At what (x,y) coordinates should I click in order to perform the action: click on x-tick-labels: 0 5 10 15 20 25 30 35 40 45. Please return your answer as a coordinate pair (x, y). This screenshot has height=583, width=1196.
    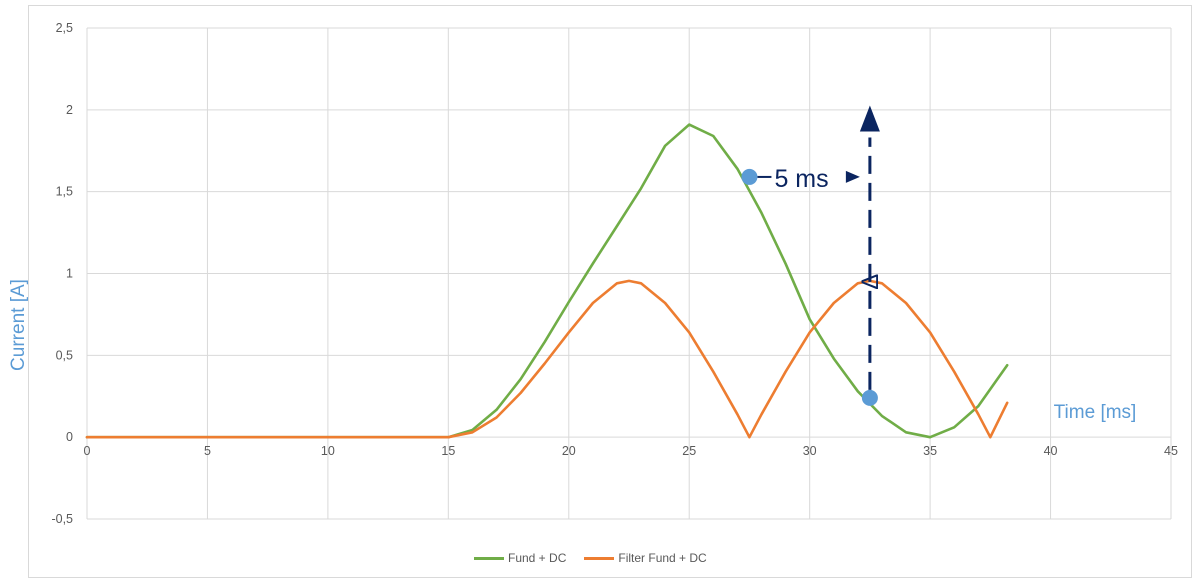
    Looking at the image, I should click on (631, 451).